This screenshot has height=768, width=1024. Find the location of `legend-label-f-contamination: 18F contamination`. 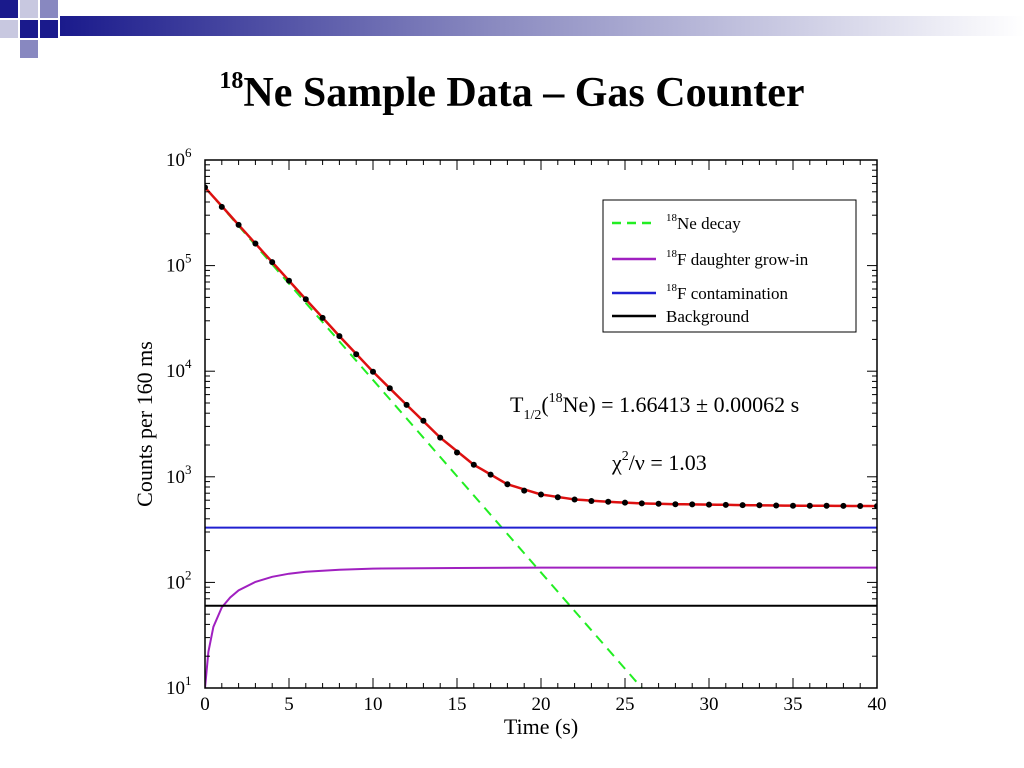

legend-label-f-contamination: 18F contamination is located at coordinates (727, 292).